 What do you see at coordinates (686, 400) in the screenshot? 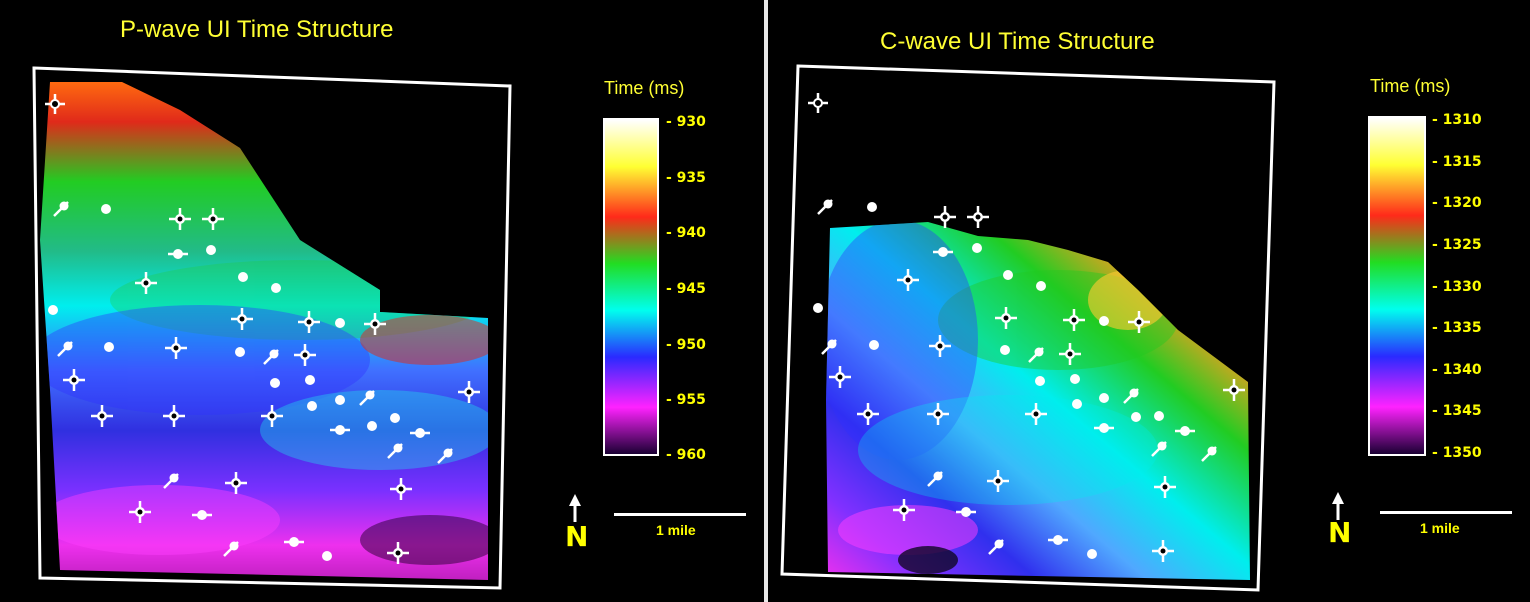
I see `p-tick-label: - 955` at bounding box center [686, 400].